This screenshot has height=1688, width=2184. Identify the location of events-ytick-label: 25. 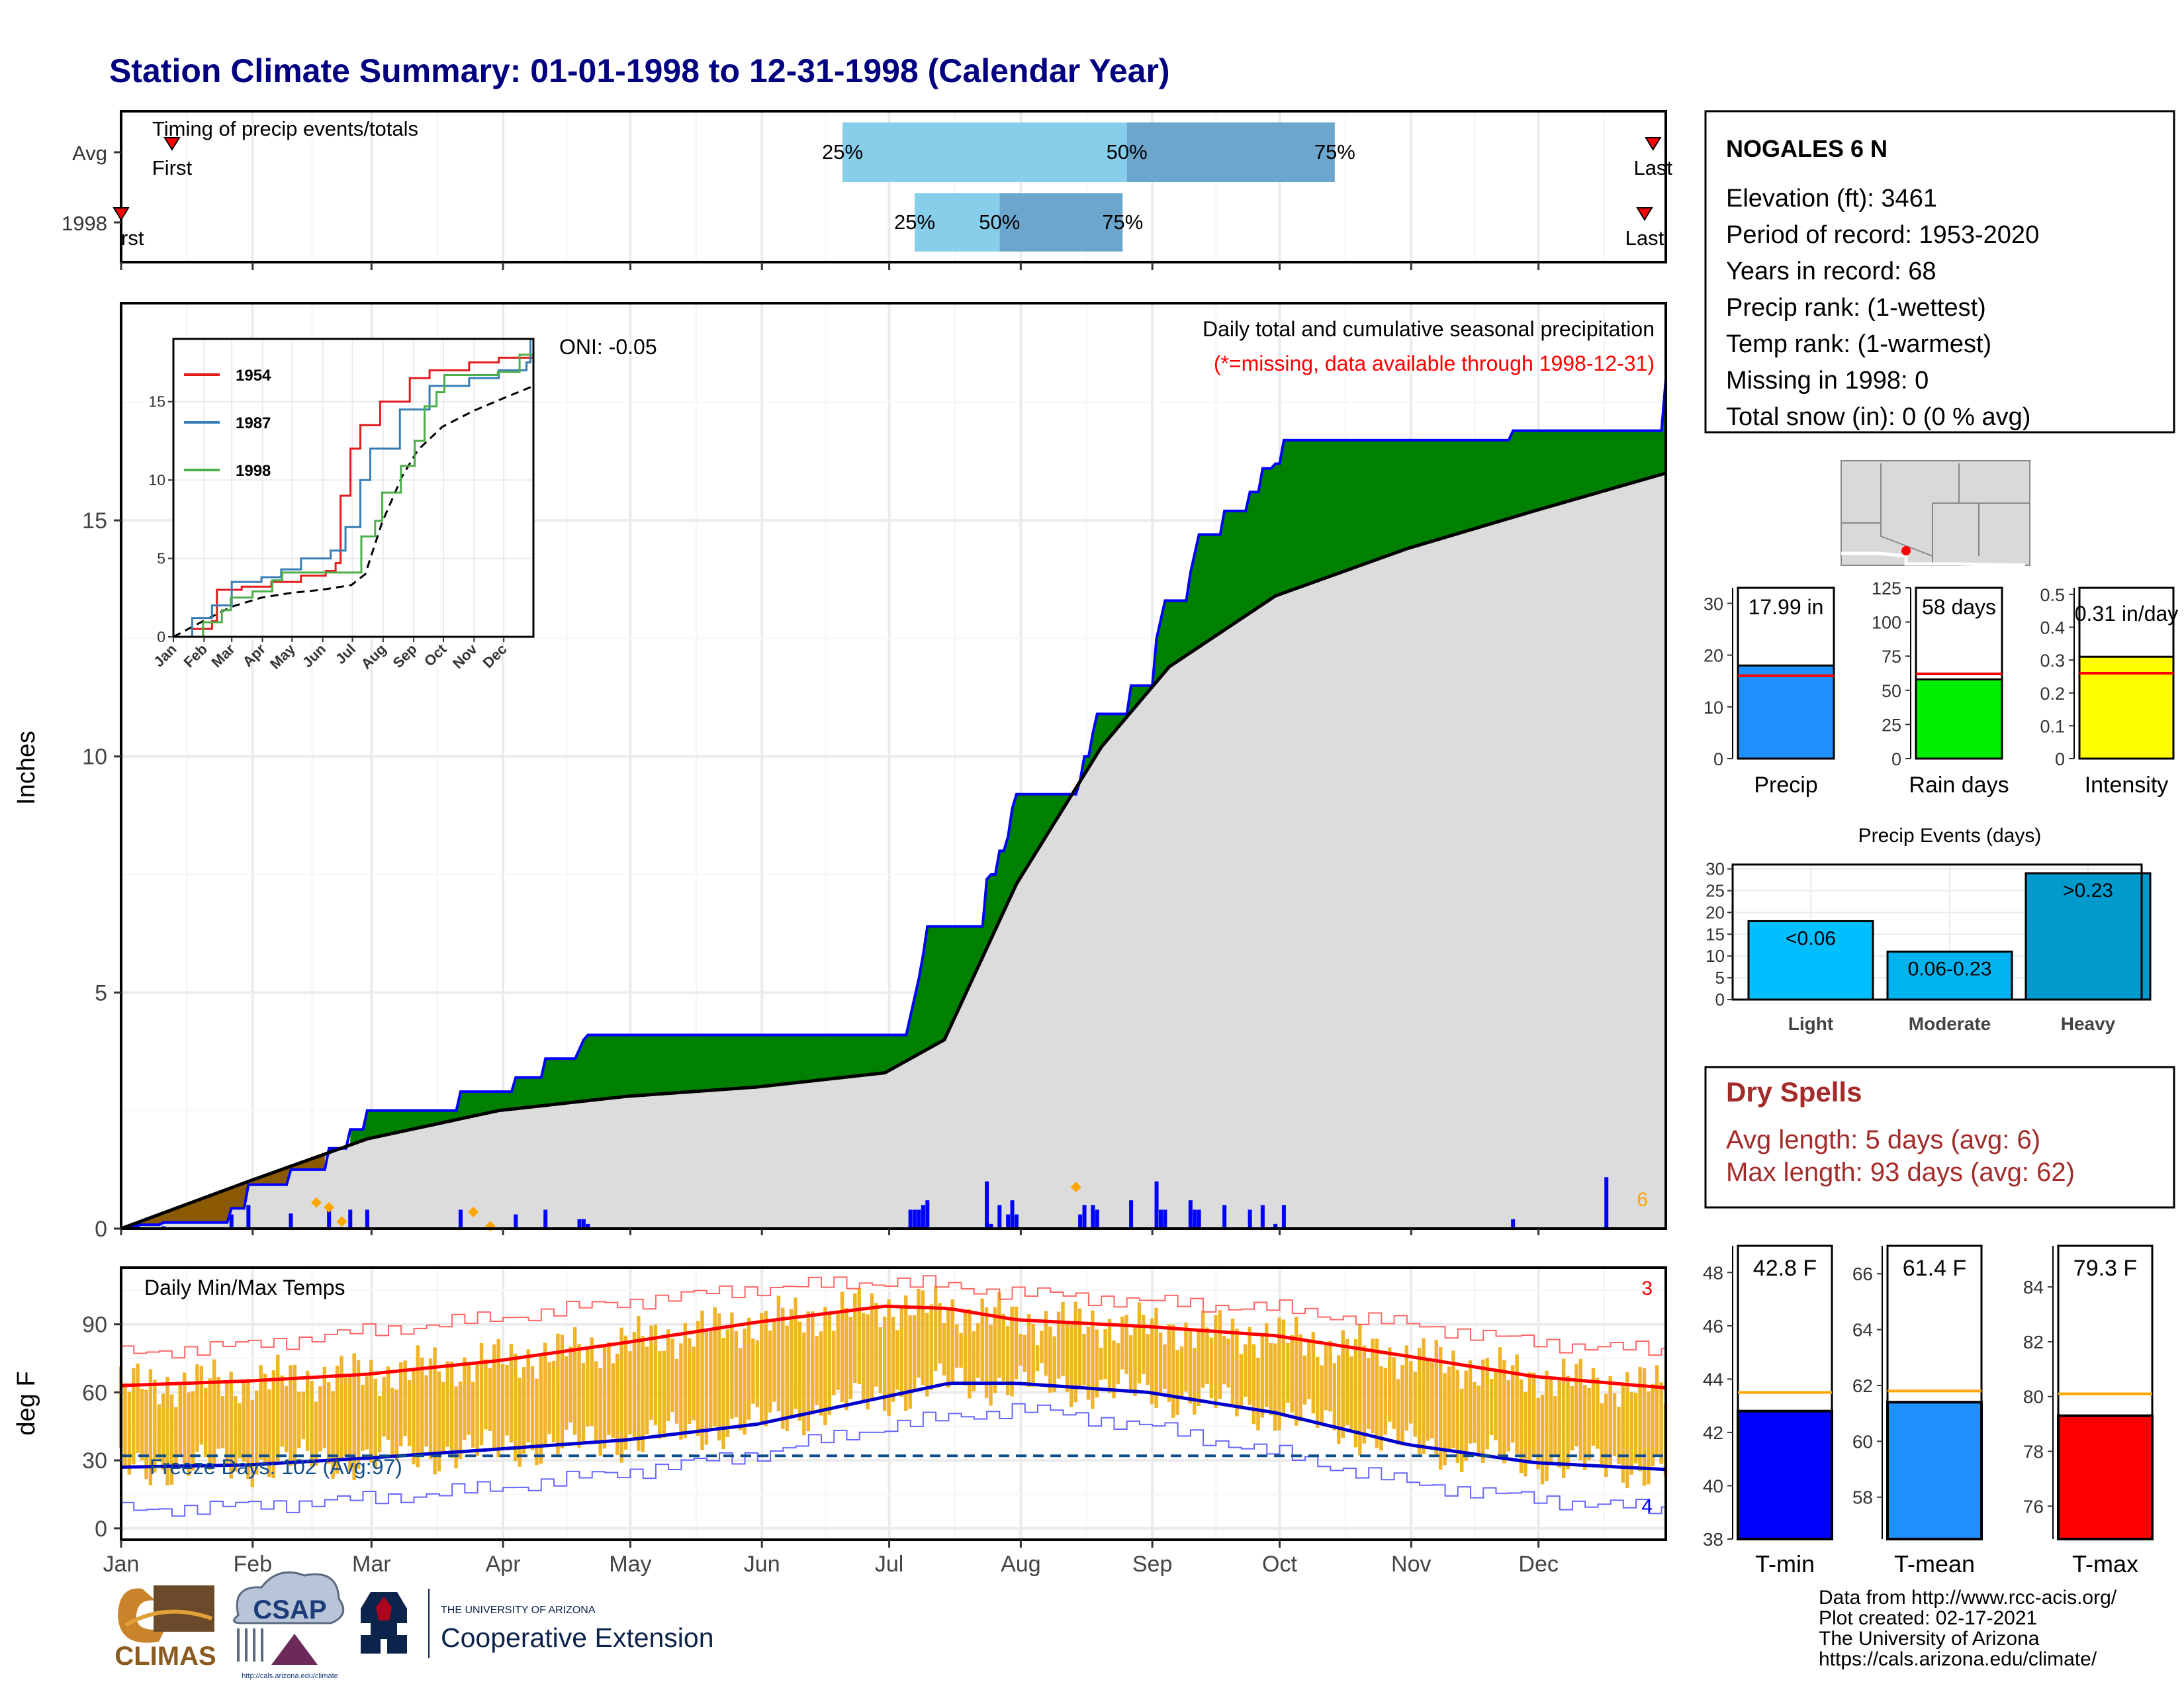
(1715, 890).